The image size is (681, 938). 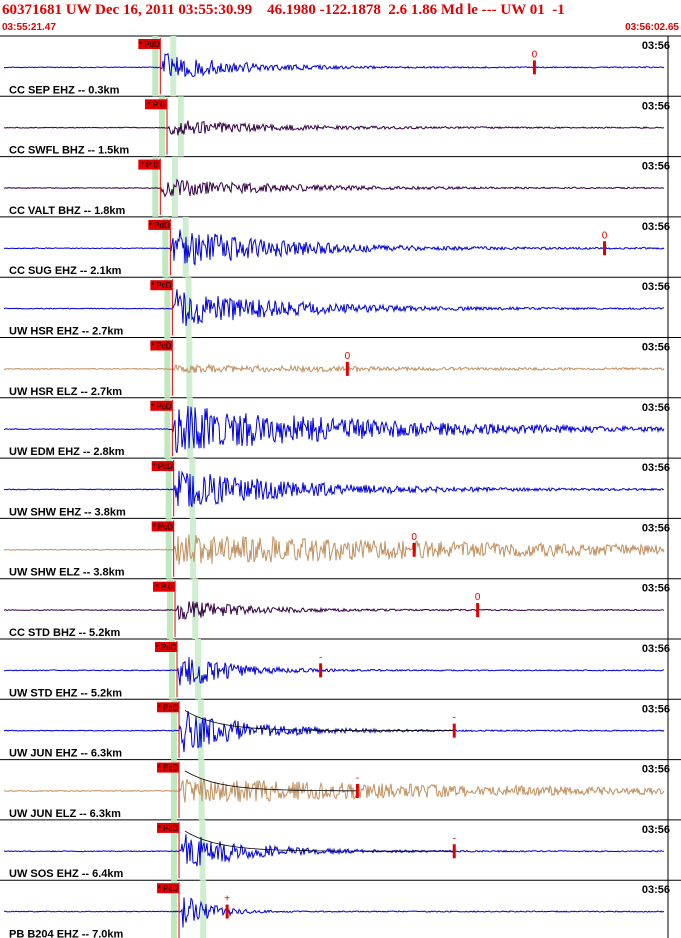 I want to click on station-label: CC SEP EHZ -- 0.3km, so click(x=64, y=90).